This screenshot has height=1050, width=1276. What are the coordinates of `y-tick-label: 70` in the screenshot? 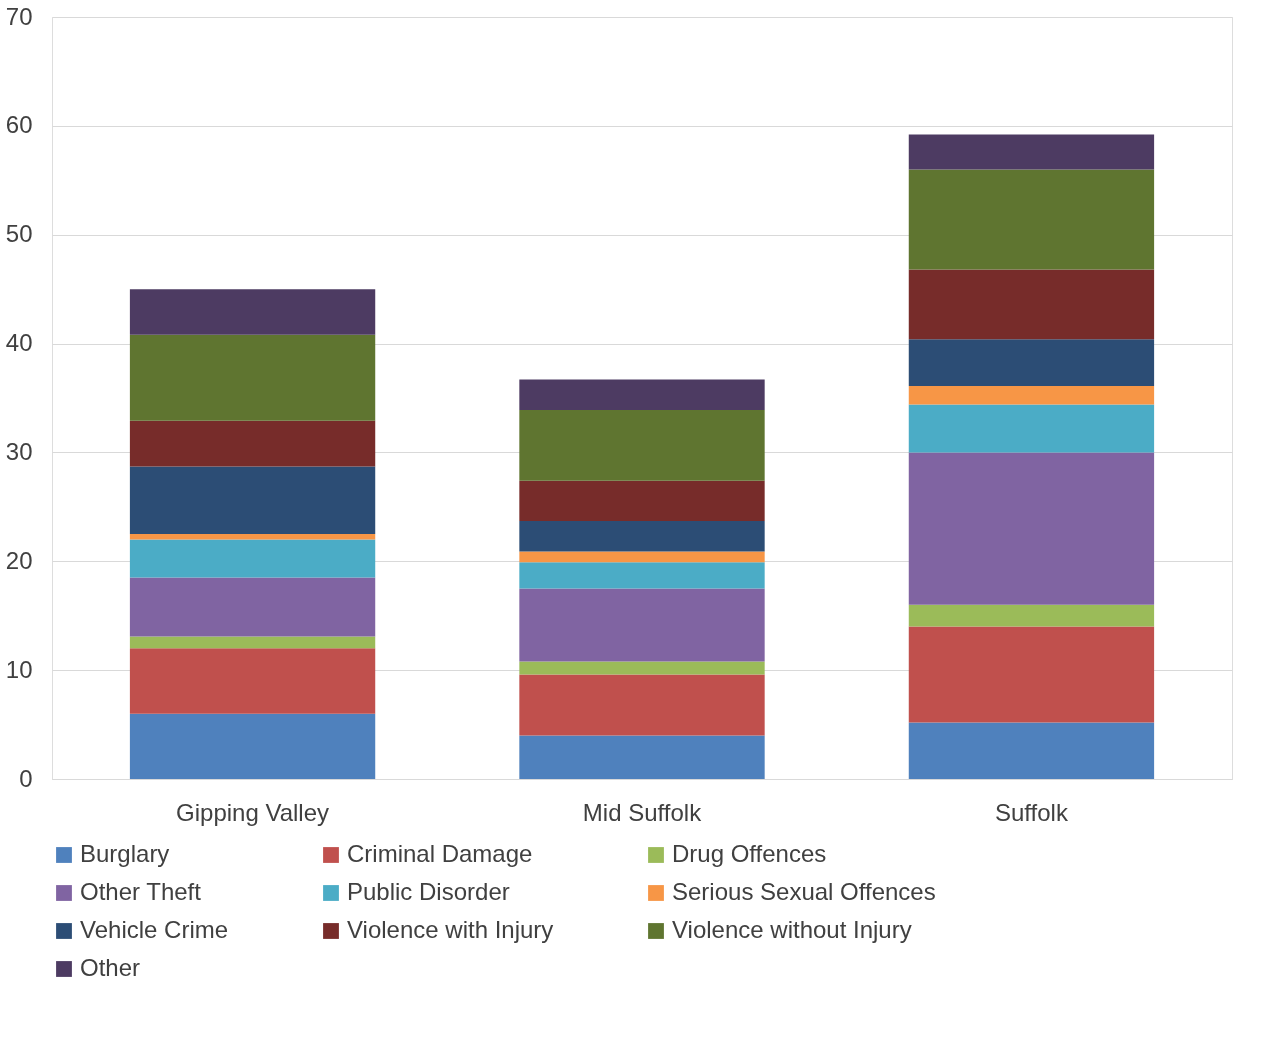 It's located at (19, 16).